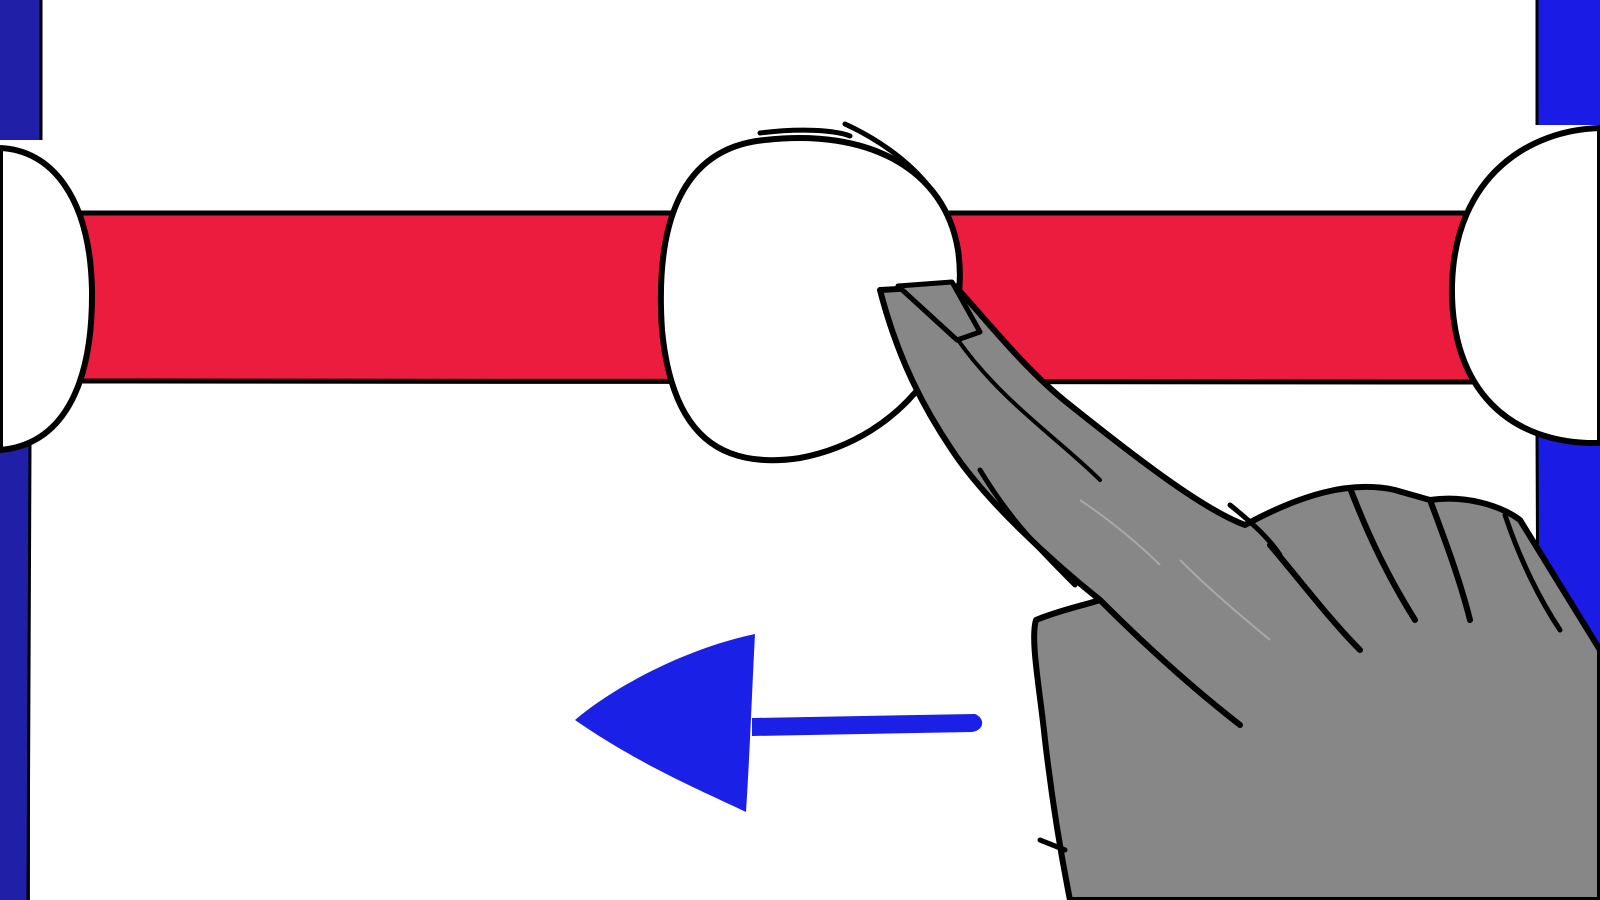 This screenshot has width=1600, height=900. What do you see at coordinates (810, 292) in the screenshot?
I see `slider-thumb` at bounding box center [810, 292].